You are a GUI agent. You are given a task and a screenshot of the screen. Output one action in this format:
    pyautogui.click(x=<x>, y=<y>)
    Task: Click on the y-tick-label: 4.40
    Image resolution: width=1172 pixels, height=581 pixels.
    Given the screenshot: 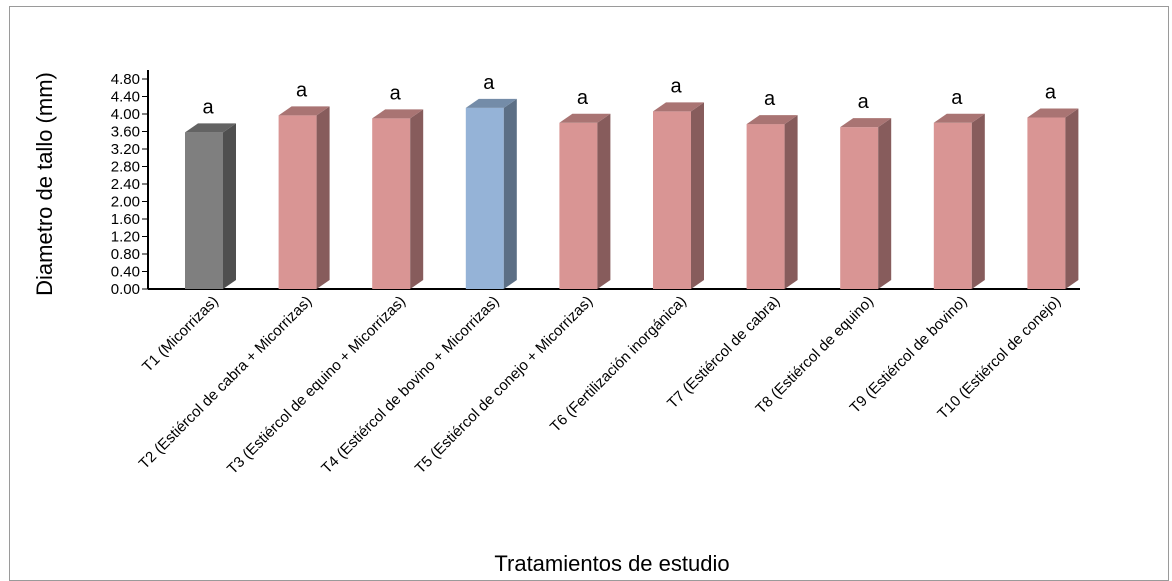 What is the action you would take?
    pyautogui.click(x=125, y=97)
    